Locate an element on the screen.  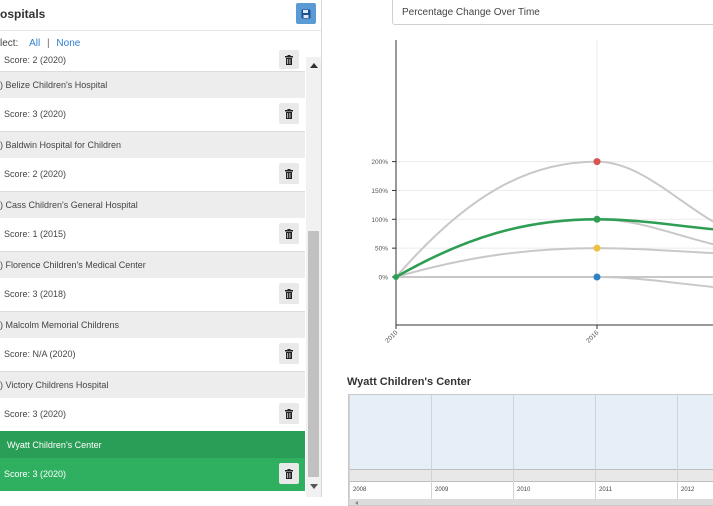
metric-select: Percentage Change Over Time is located at coordinates (552, 12).